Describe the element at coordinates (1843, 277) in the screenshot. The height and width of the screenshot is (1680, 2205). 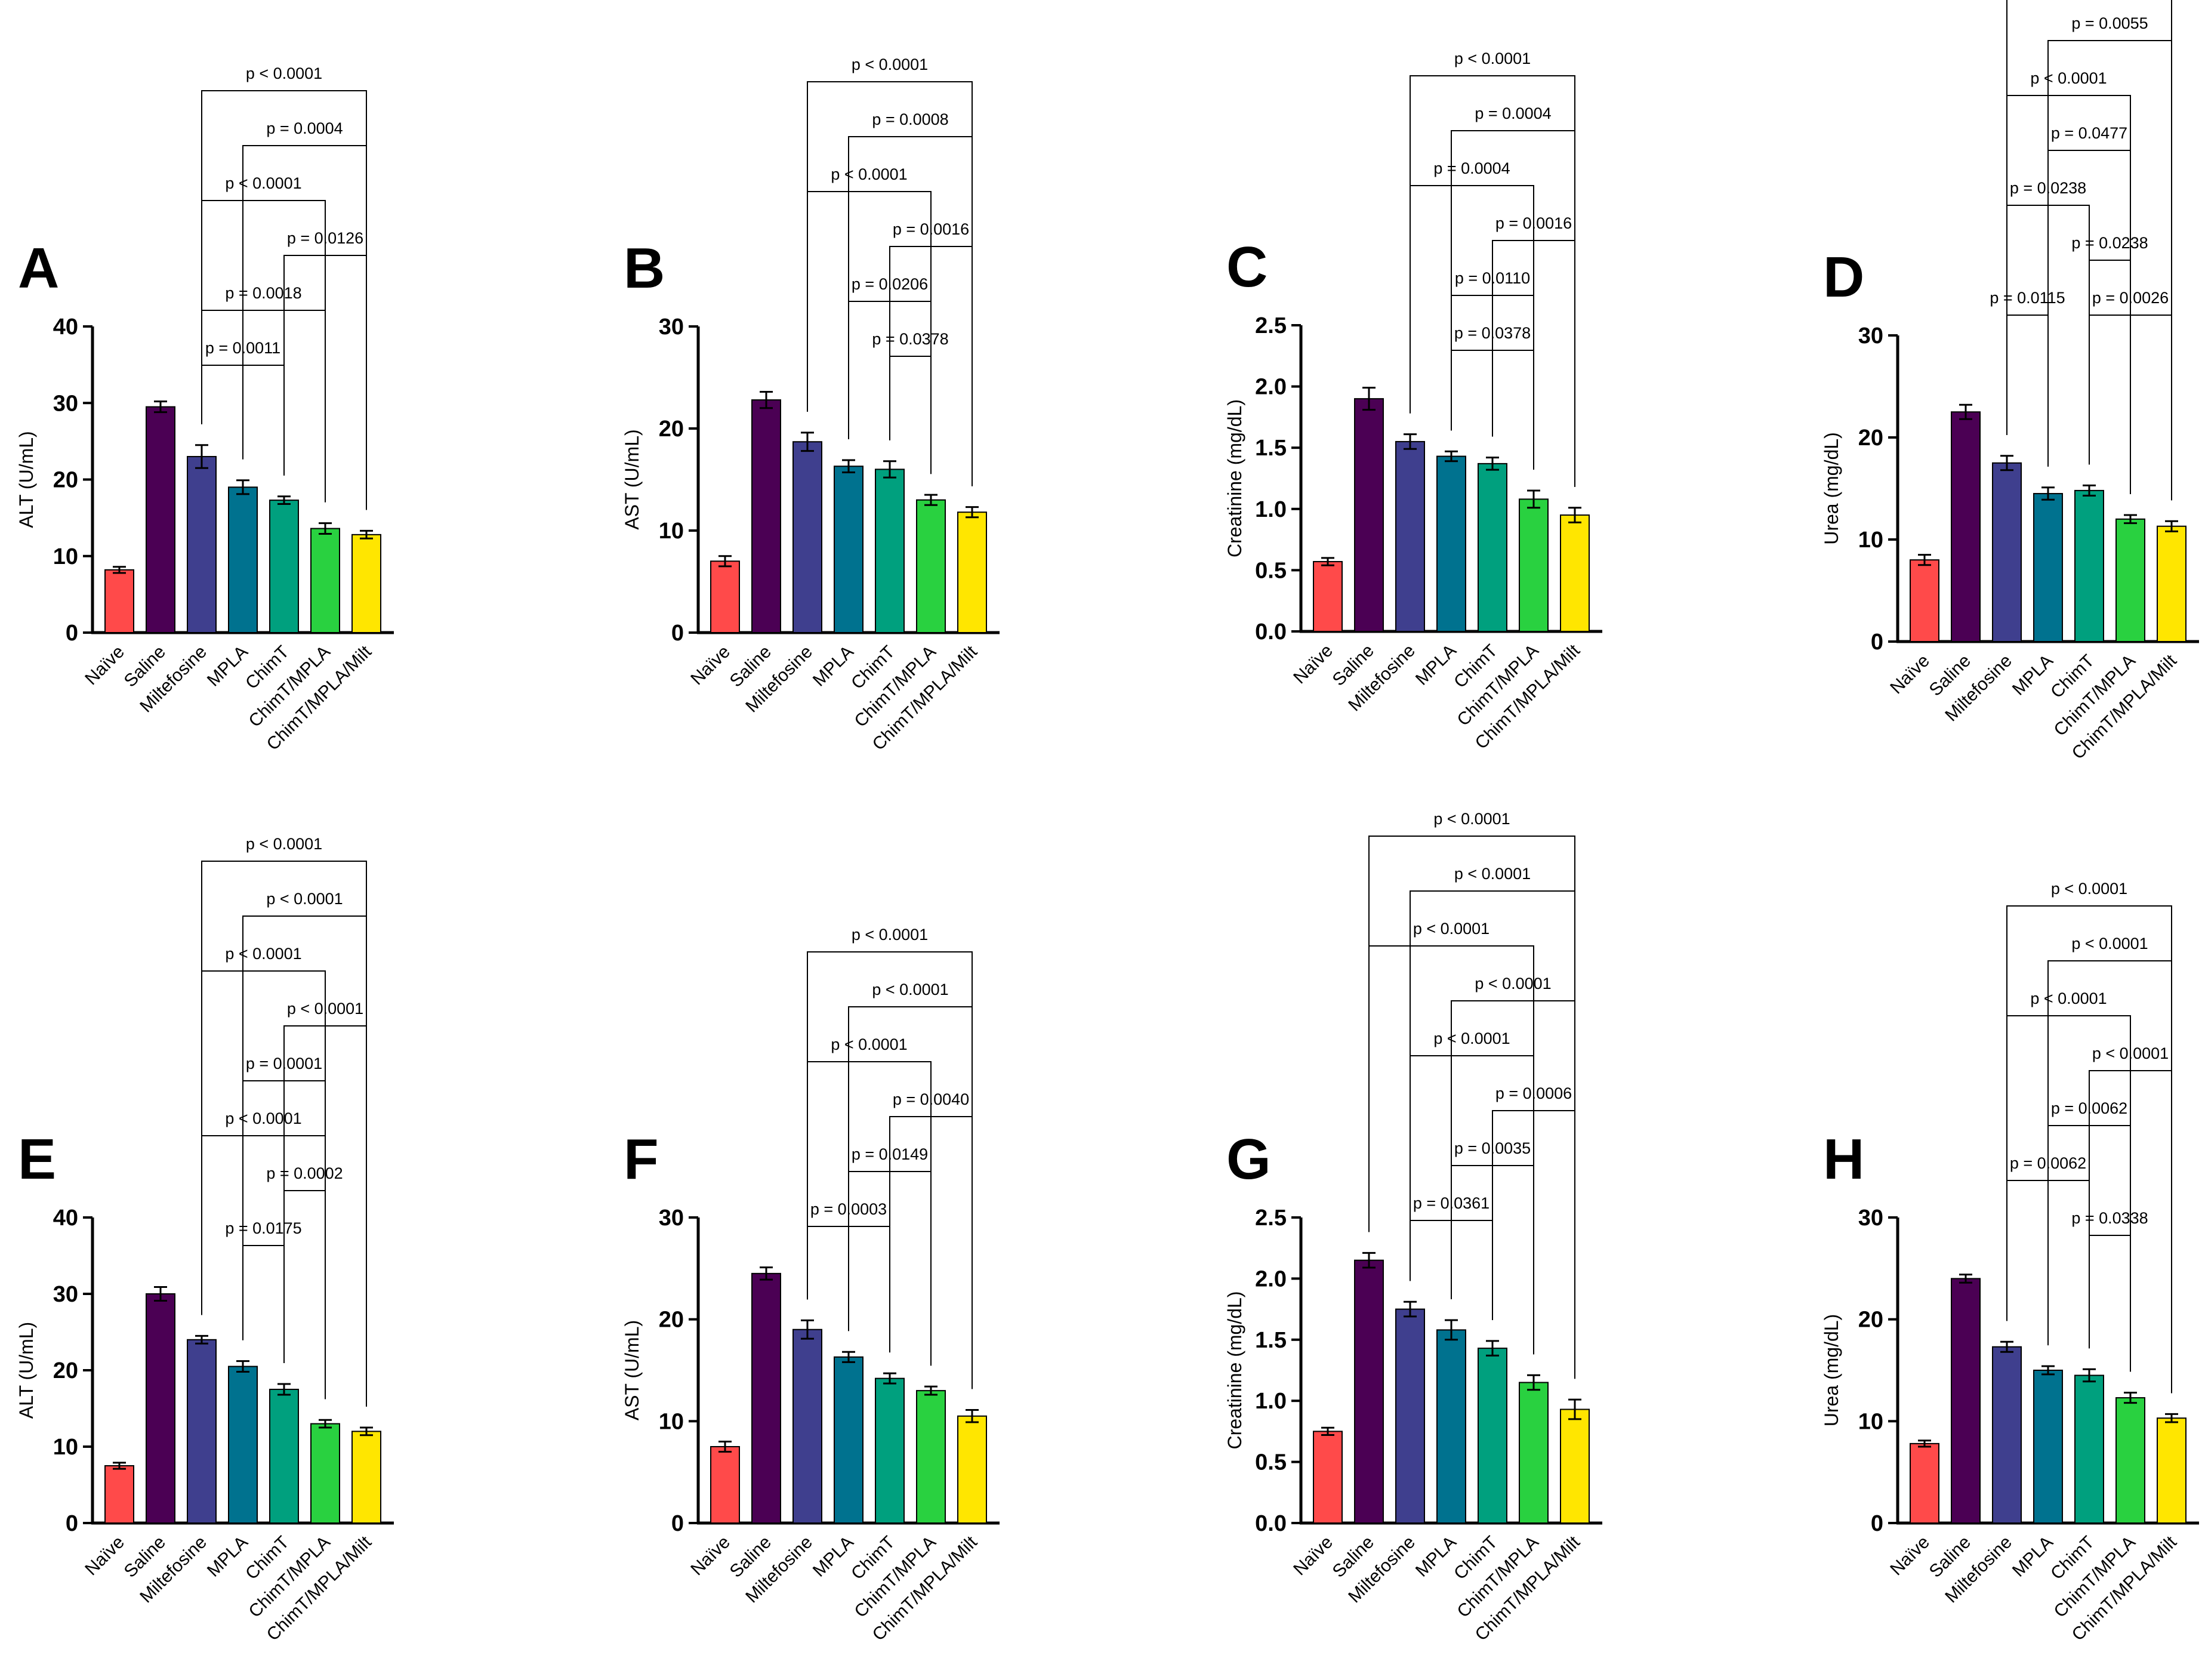
I see `panel-letter: D` at that location.